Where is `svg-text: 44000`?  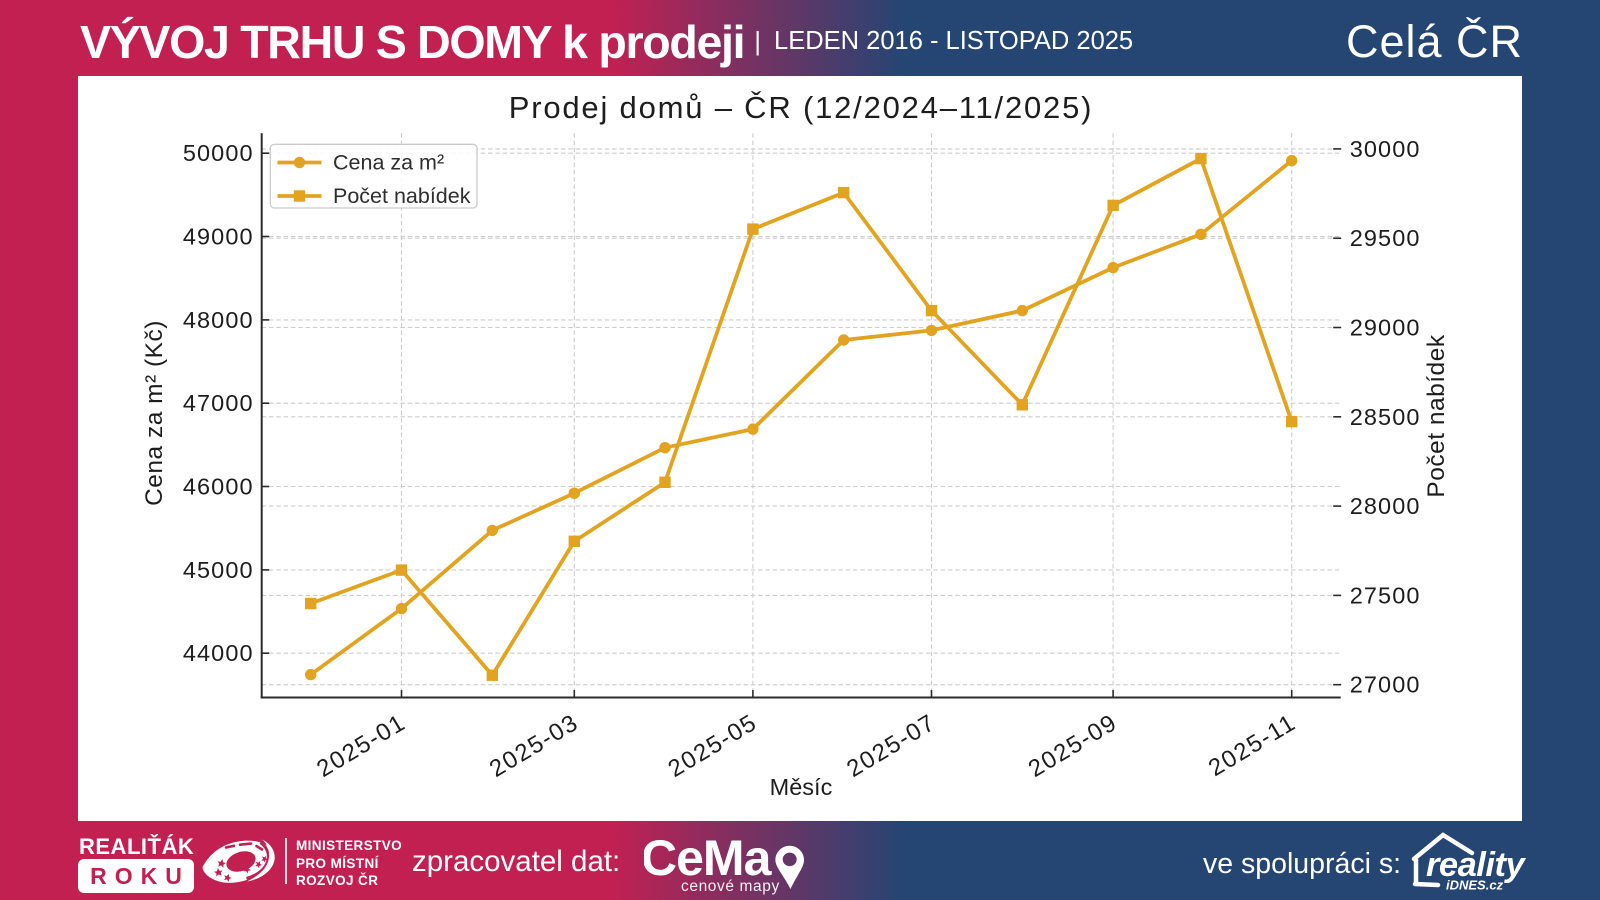 svg-text: 44000 is located at coordinates (218, 653).